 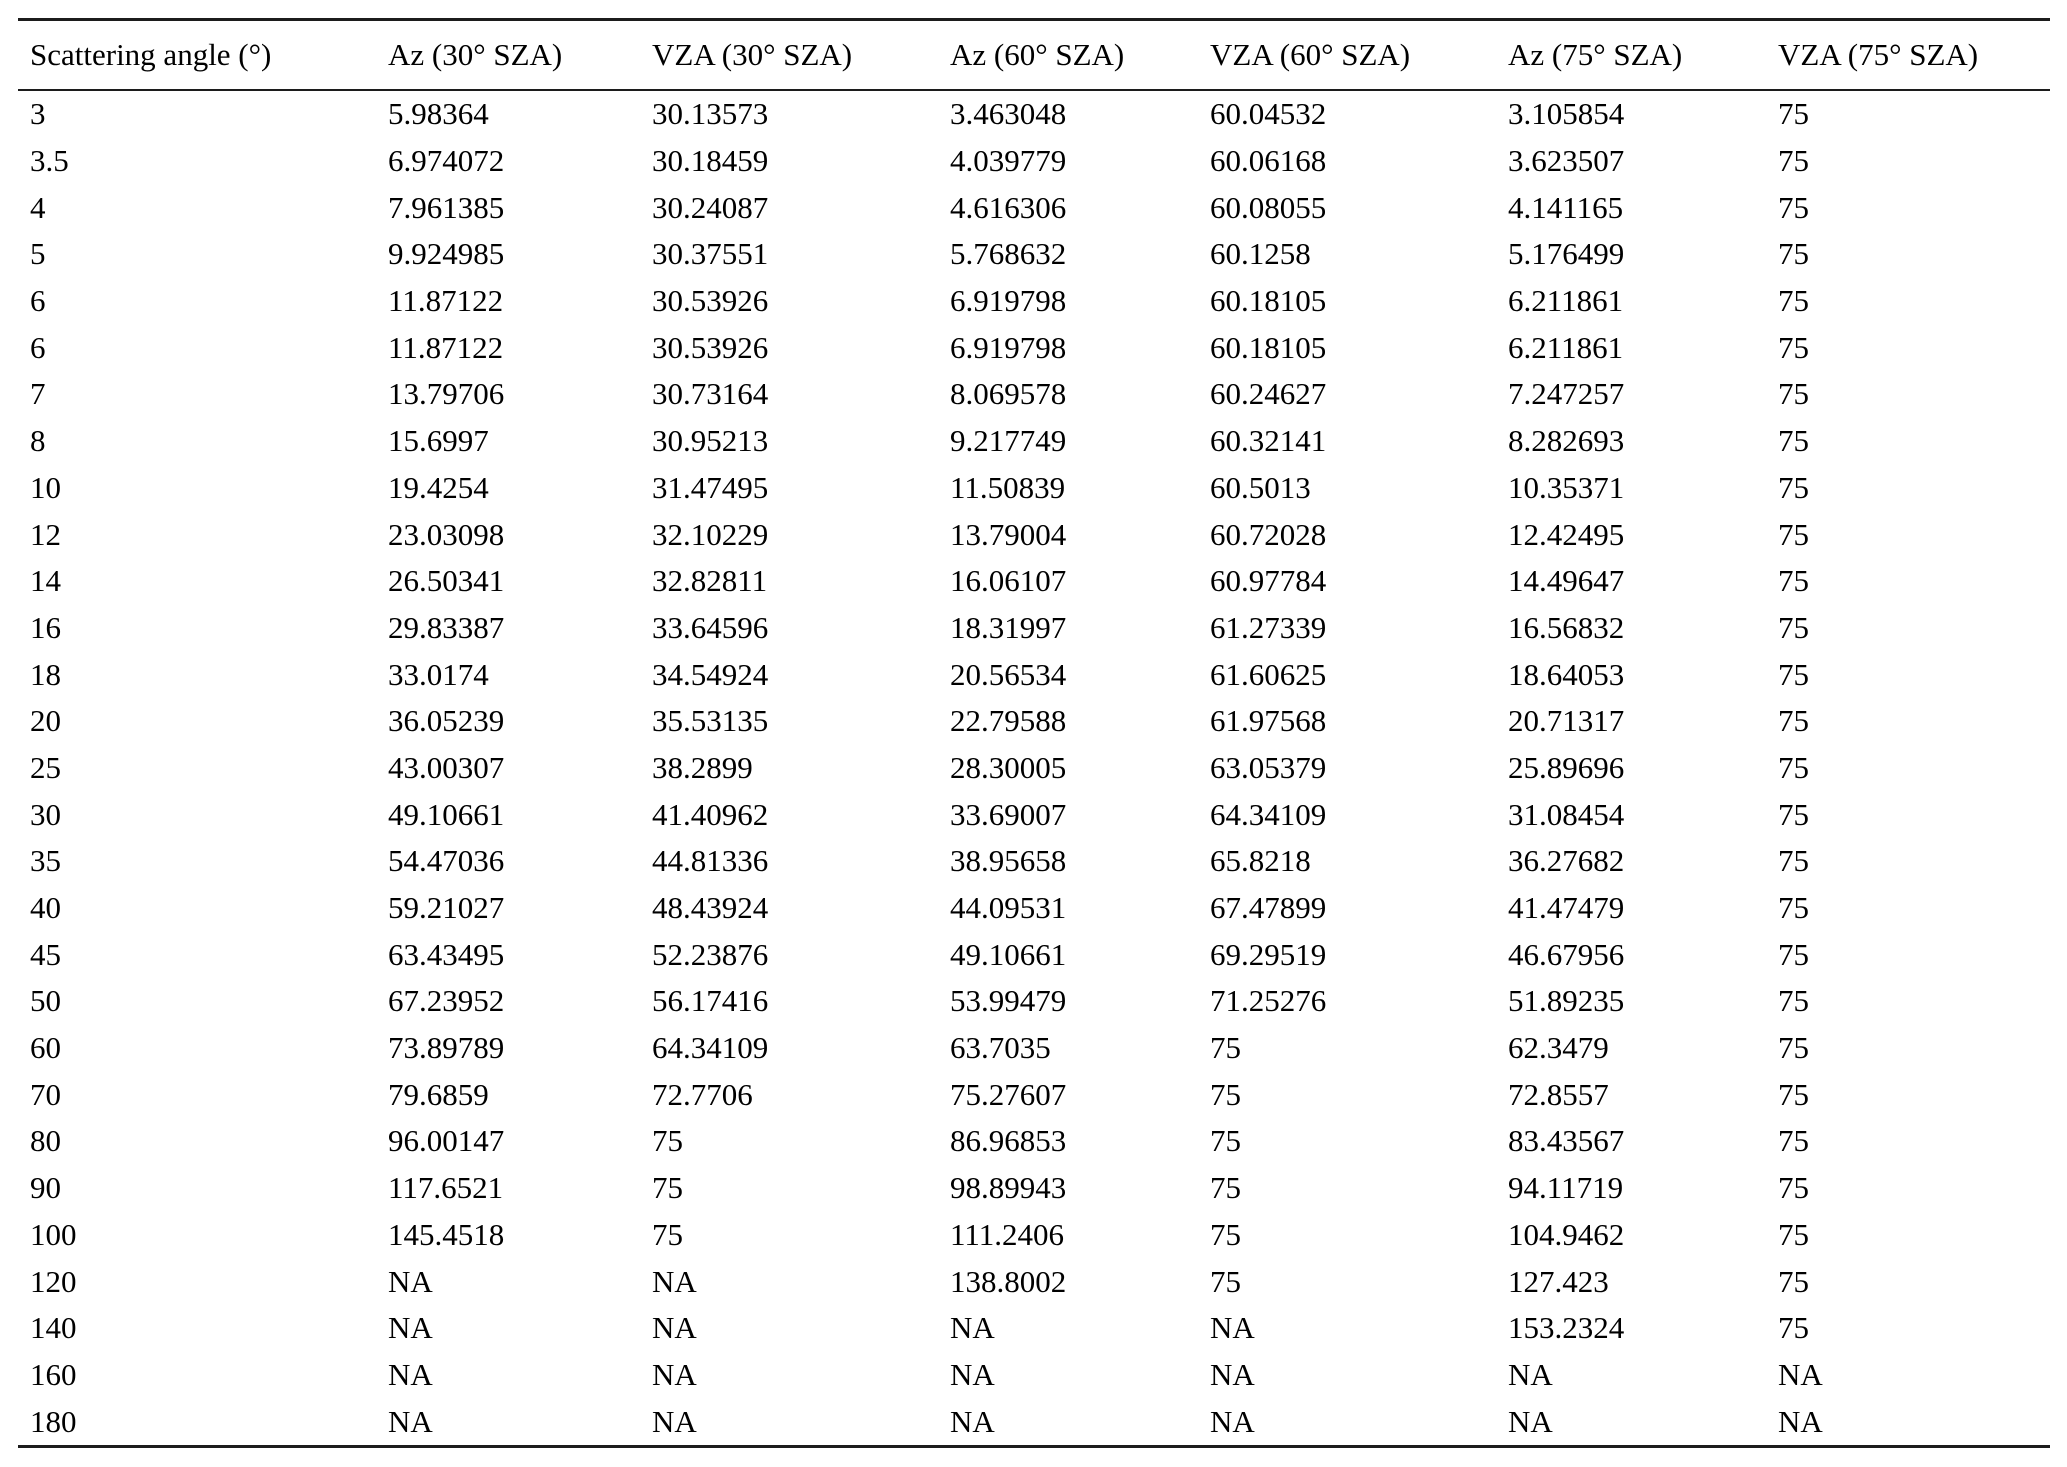 What do you see at coordinates (38, 114) in the screenshot?
I see `table-cell: 3` at bounding box center [38, 114].